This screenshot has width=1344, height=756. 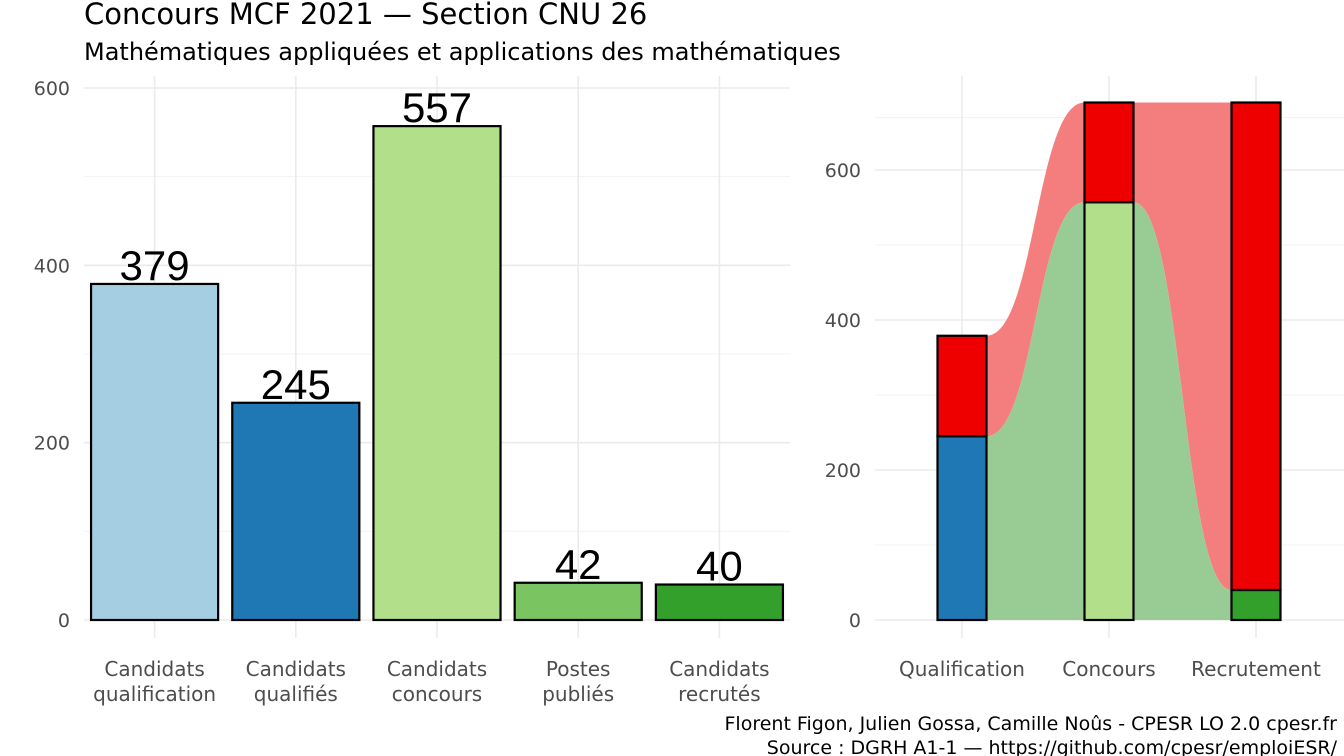 What do you see at coordinates (855, 621) in the screenshot?
I see `right-y-tick-label: 0` at bounding box center [855, 621].